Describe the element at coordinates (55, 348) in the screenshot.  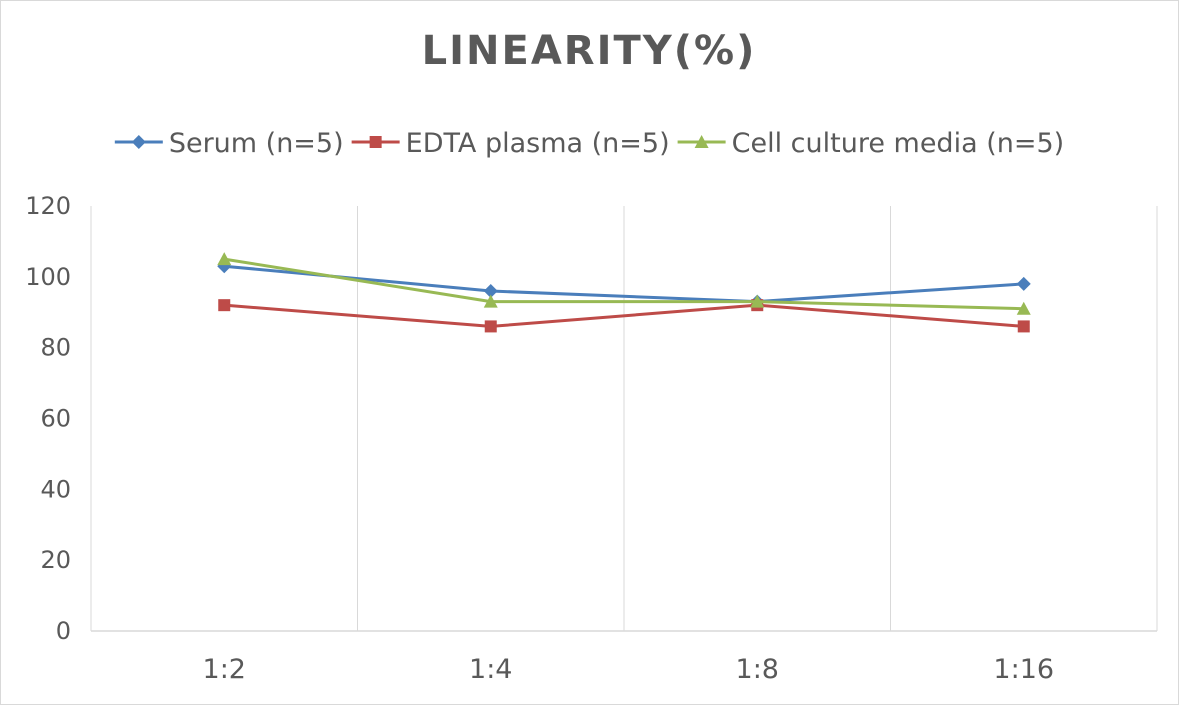
I see `y-tick-label: 80` at that location.